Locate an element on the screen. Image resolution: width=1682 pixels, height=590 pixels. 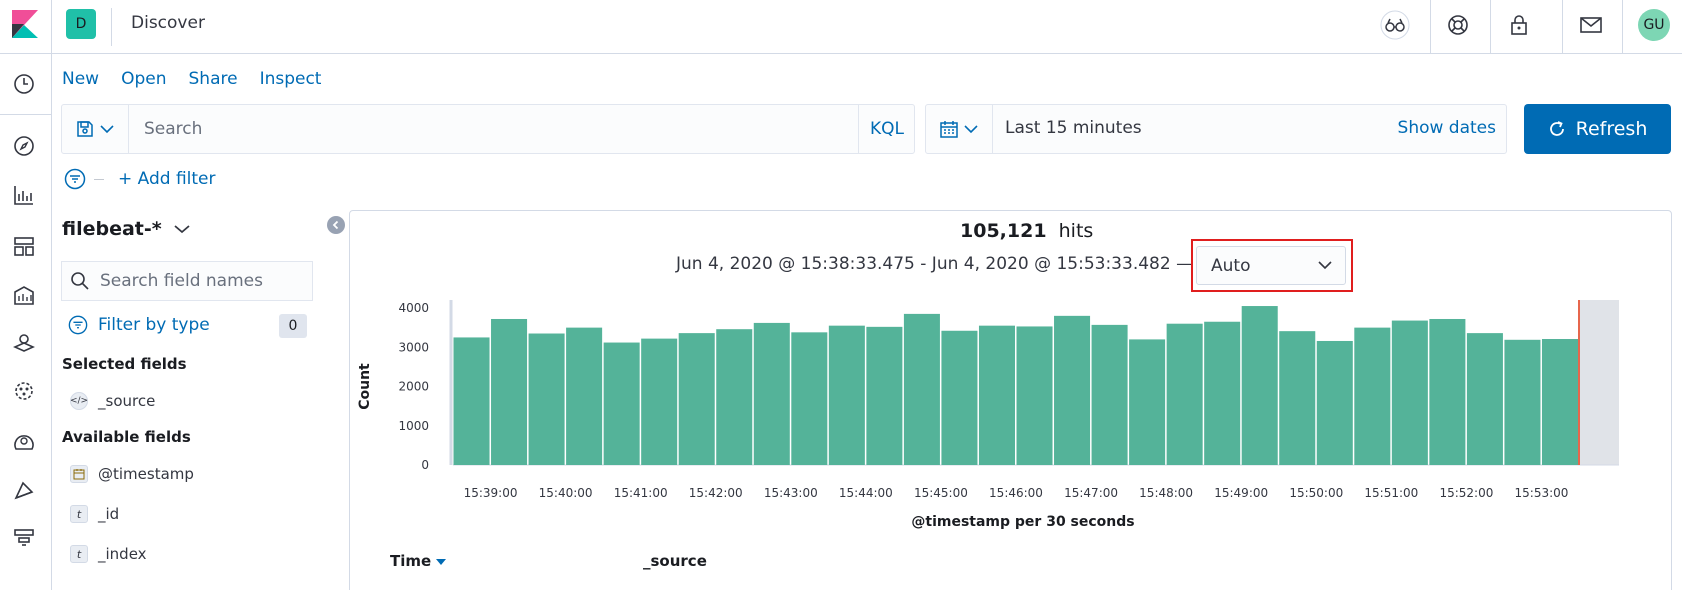
x-tick-label: 15:40:00 is located at coordinates (566, 493).